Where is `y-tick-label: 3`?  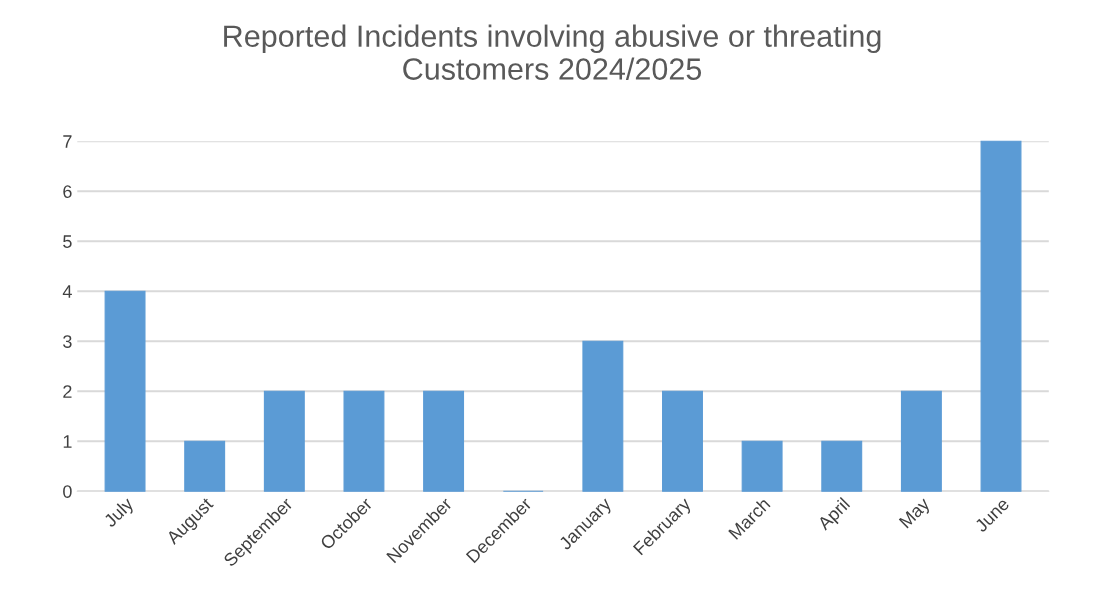
y-tick-label: 3 is located at coordinates (67, 341).